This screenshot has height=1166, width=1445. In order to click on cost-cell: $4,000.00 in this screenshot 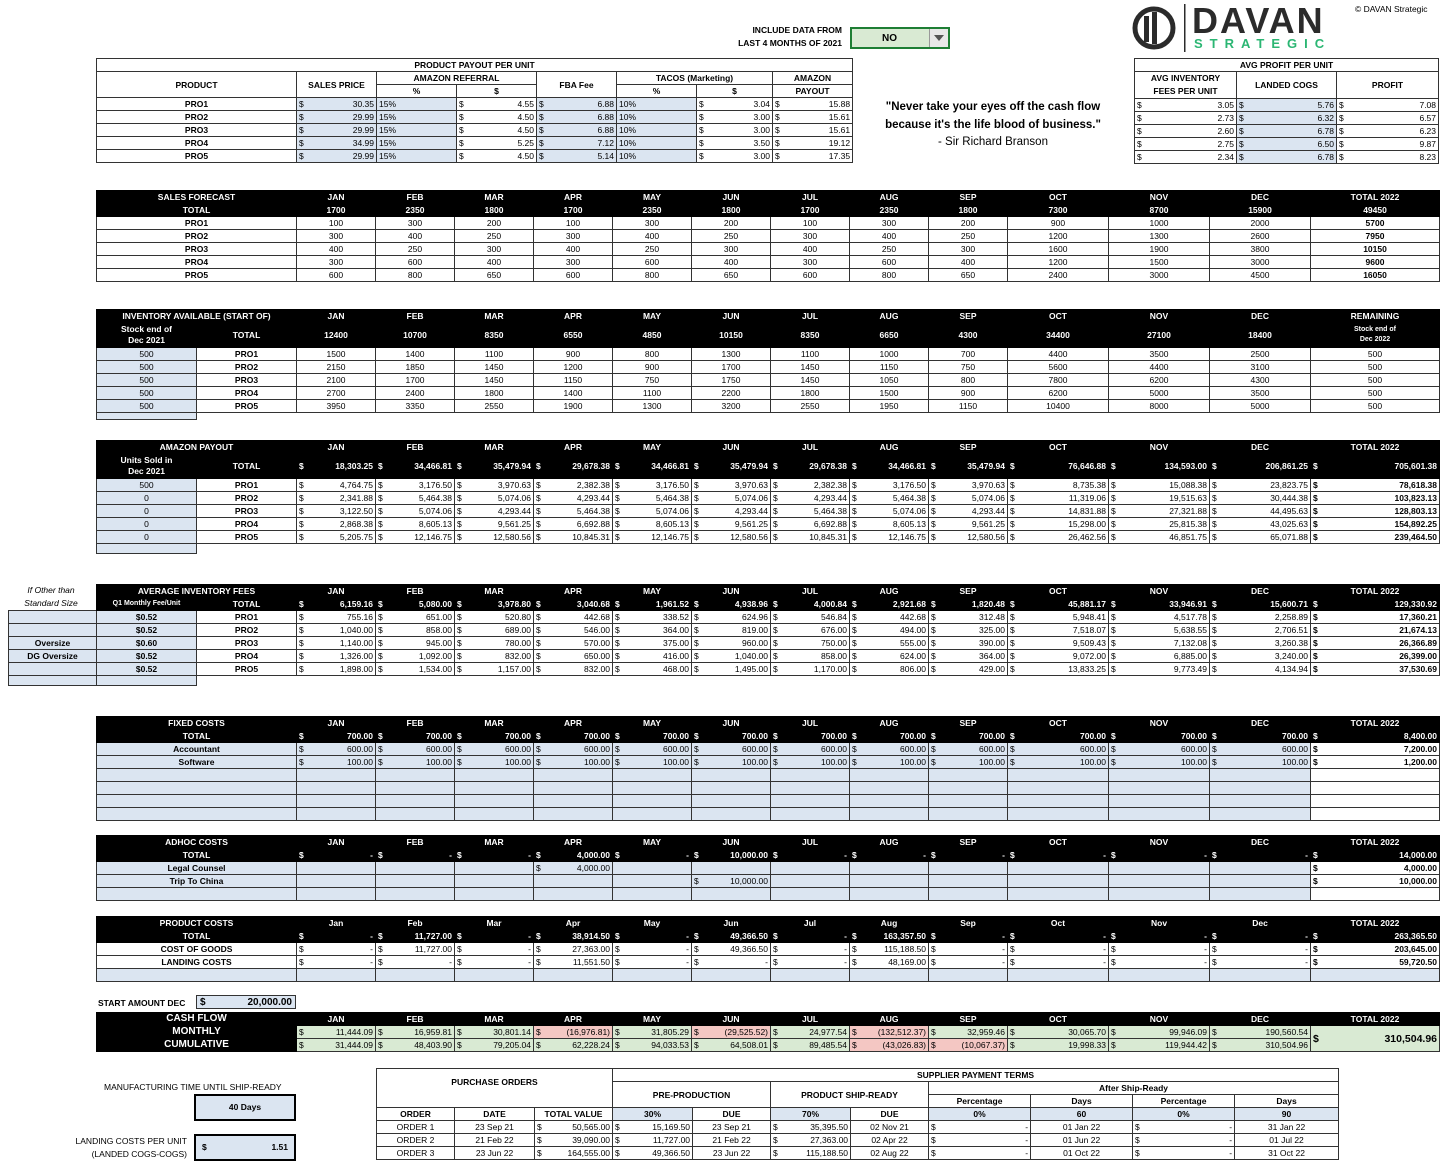, I will do `click(573, 868)`.